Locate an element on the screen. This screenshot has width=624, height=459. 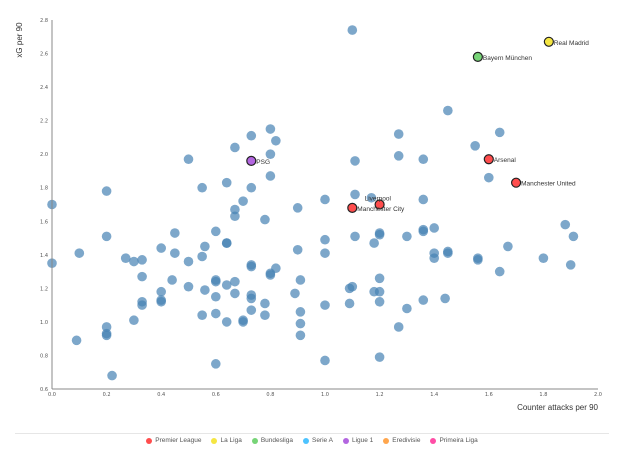
legend-item: Serie A is located at coordinates (317, 440).